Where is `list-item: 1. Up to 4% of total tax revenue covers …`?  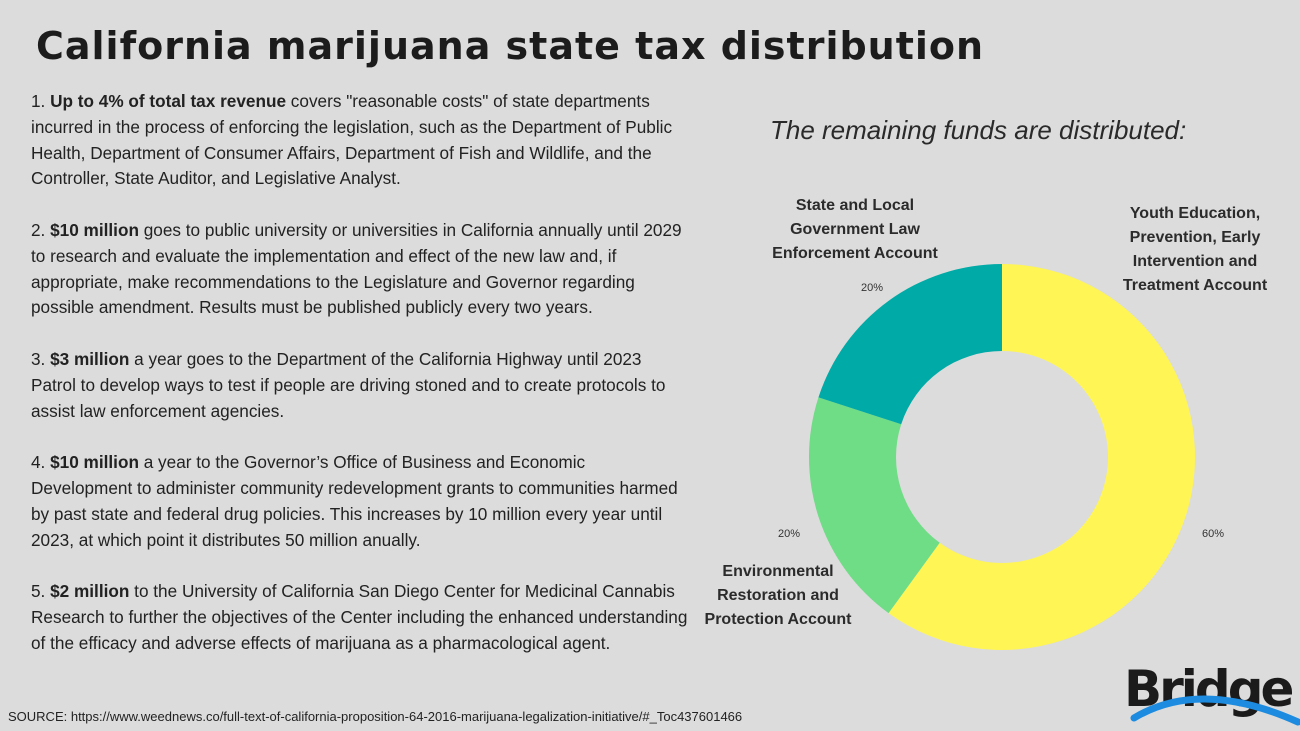 list-item: 1. Up to 4% of total tax revenue covers … is located at coordinates (361, 140).